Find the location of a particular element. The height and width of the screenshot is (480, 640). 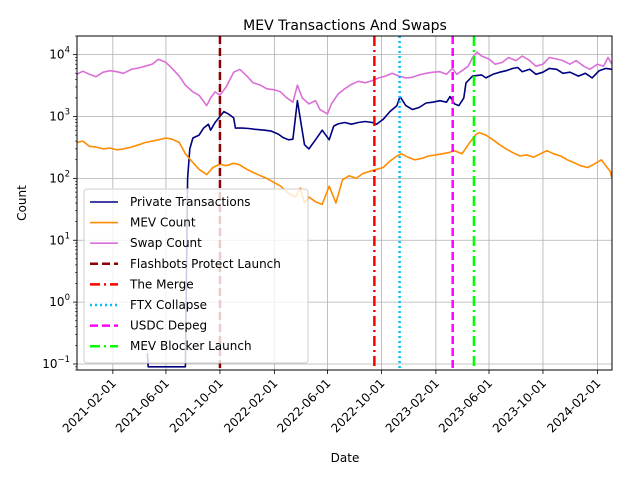

series-line-swap-count is located at coordinates (344, 83).